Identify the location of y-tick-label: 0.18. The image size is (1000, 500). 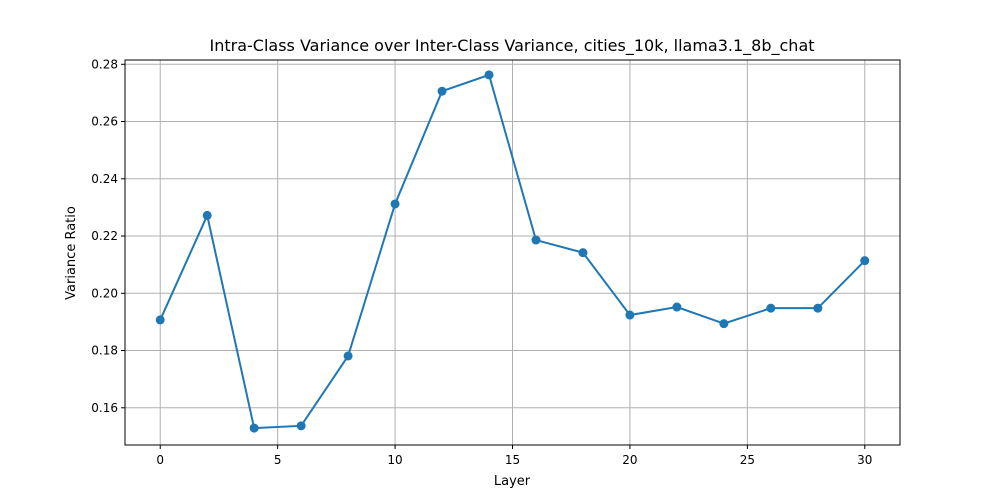
(104, 351).